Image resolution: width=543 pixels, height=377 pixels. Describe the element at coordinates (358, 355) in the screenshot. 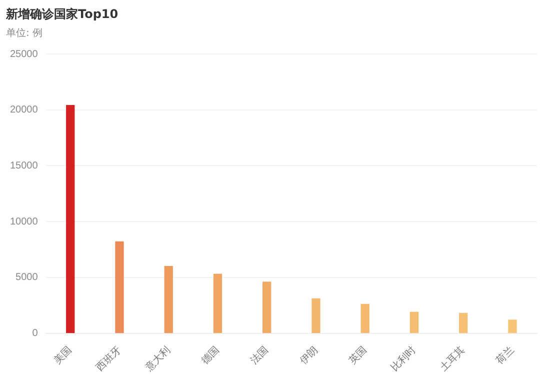

I see `x-tick-label: 英国` at that location.